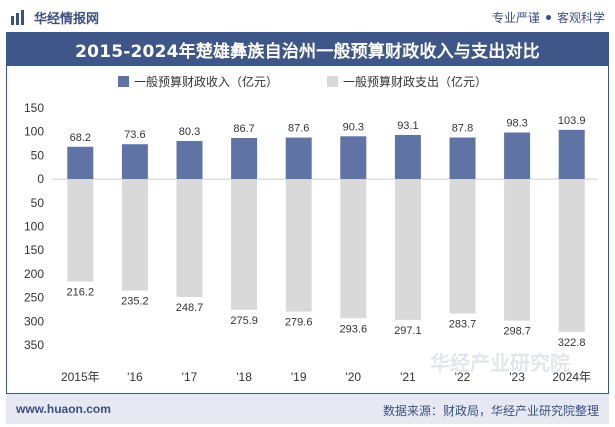 The height and width of the screenshot is (427, 615). Describe the element at coordinates (40, 179) in the screenshot. I see `y-tick-label: 0` at that location.